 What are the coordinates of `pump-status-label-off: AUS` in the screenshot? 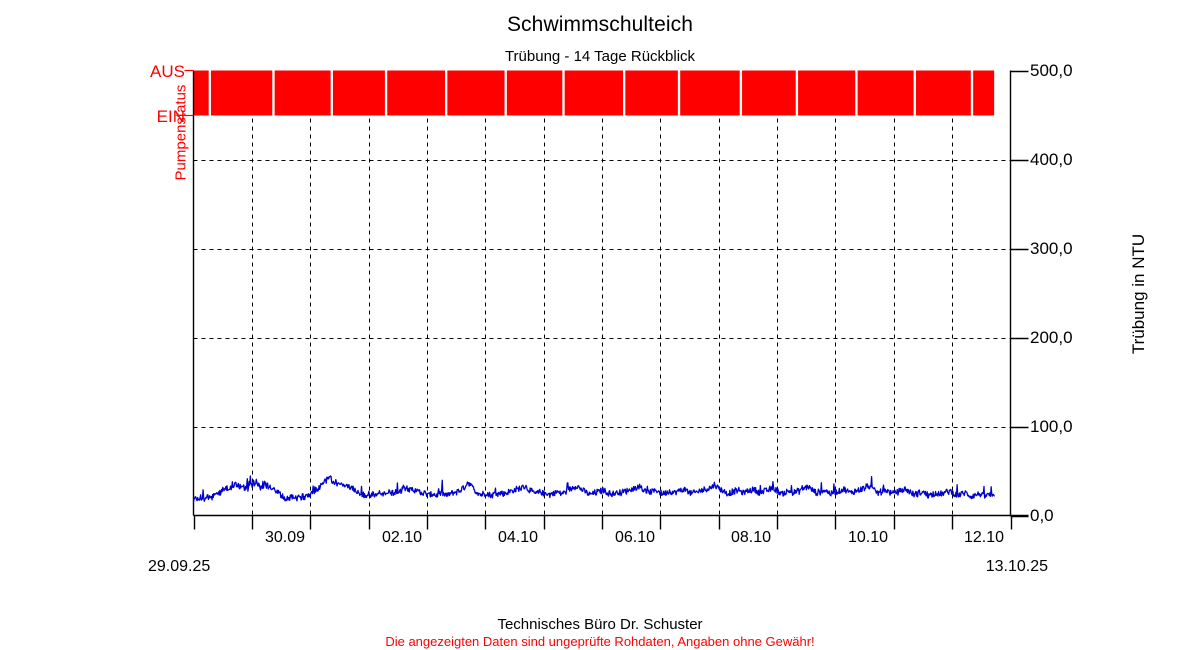 It's located at (167, 71).